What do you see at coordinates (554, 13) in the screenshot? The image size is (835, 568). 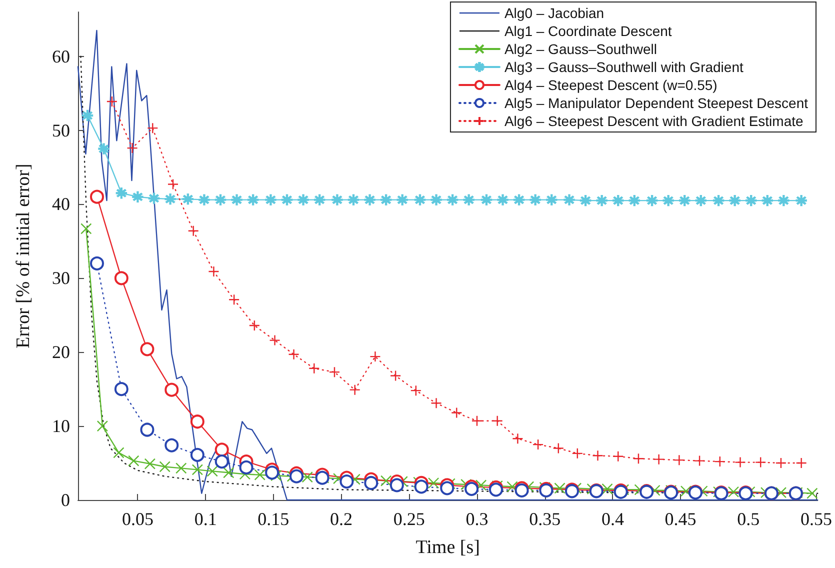 I see `legend-label: Alg0 – Jacobian` at bounding box center [554, 13].